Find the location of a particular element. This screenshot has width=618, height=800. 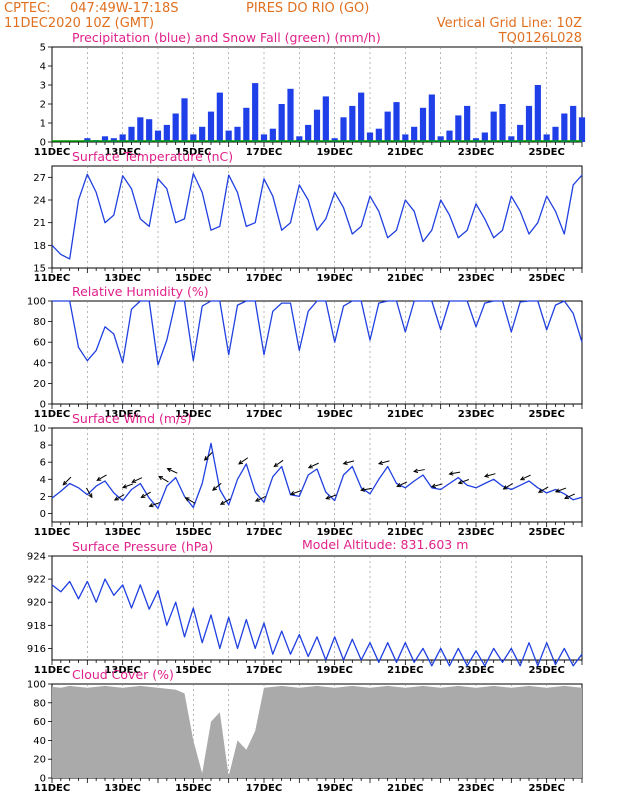

header-date: 11DEC2020 10Z (GMT) is located at coordinates (79, 23).